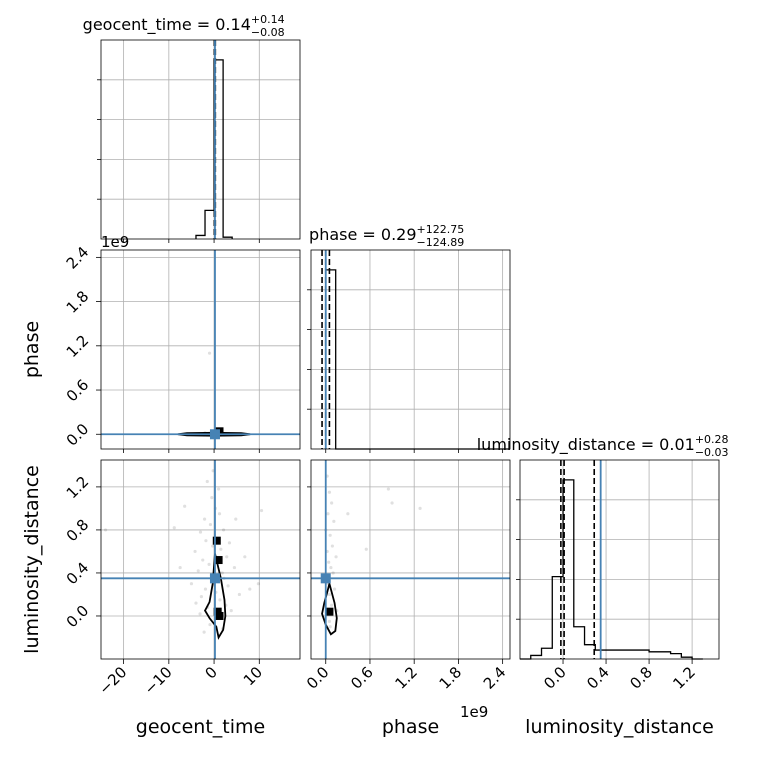  Describe the element at coordinates (78, 391) in the screenshot. I see `y-tick-label: 0.6` at that location.